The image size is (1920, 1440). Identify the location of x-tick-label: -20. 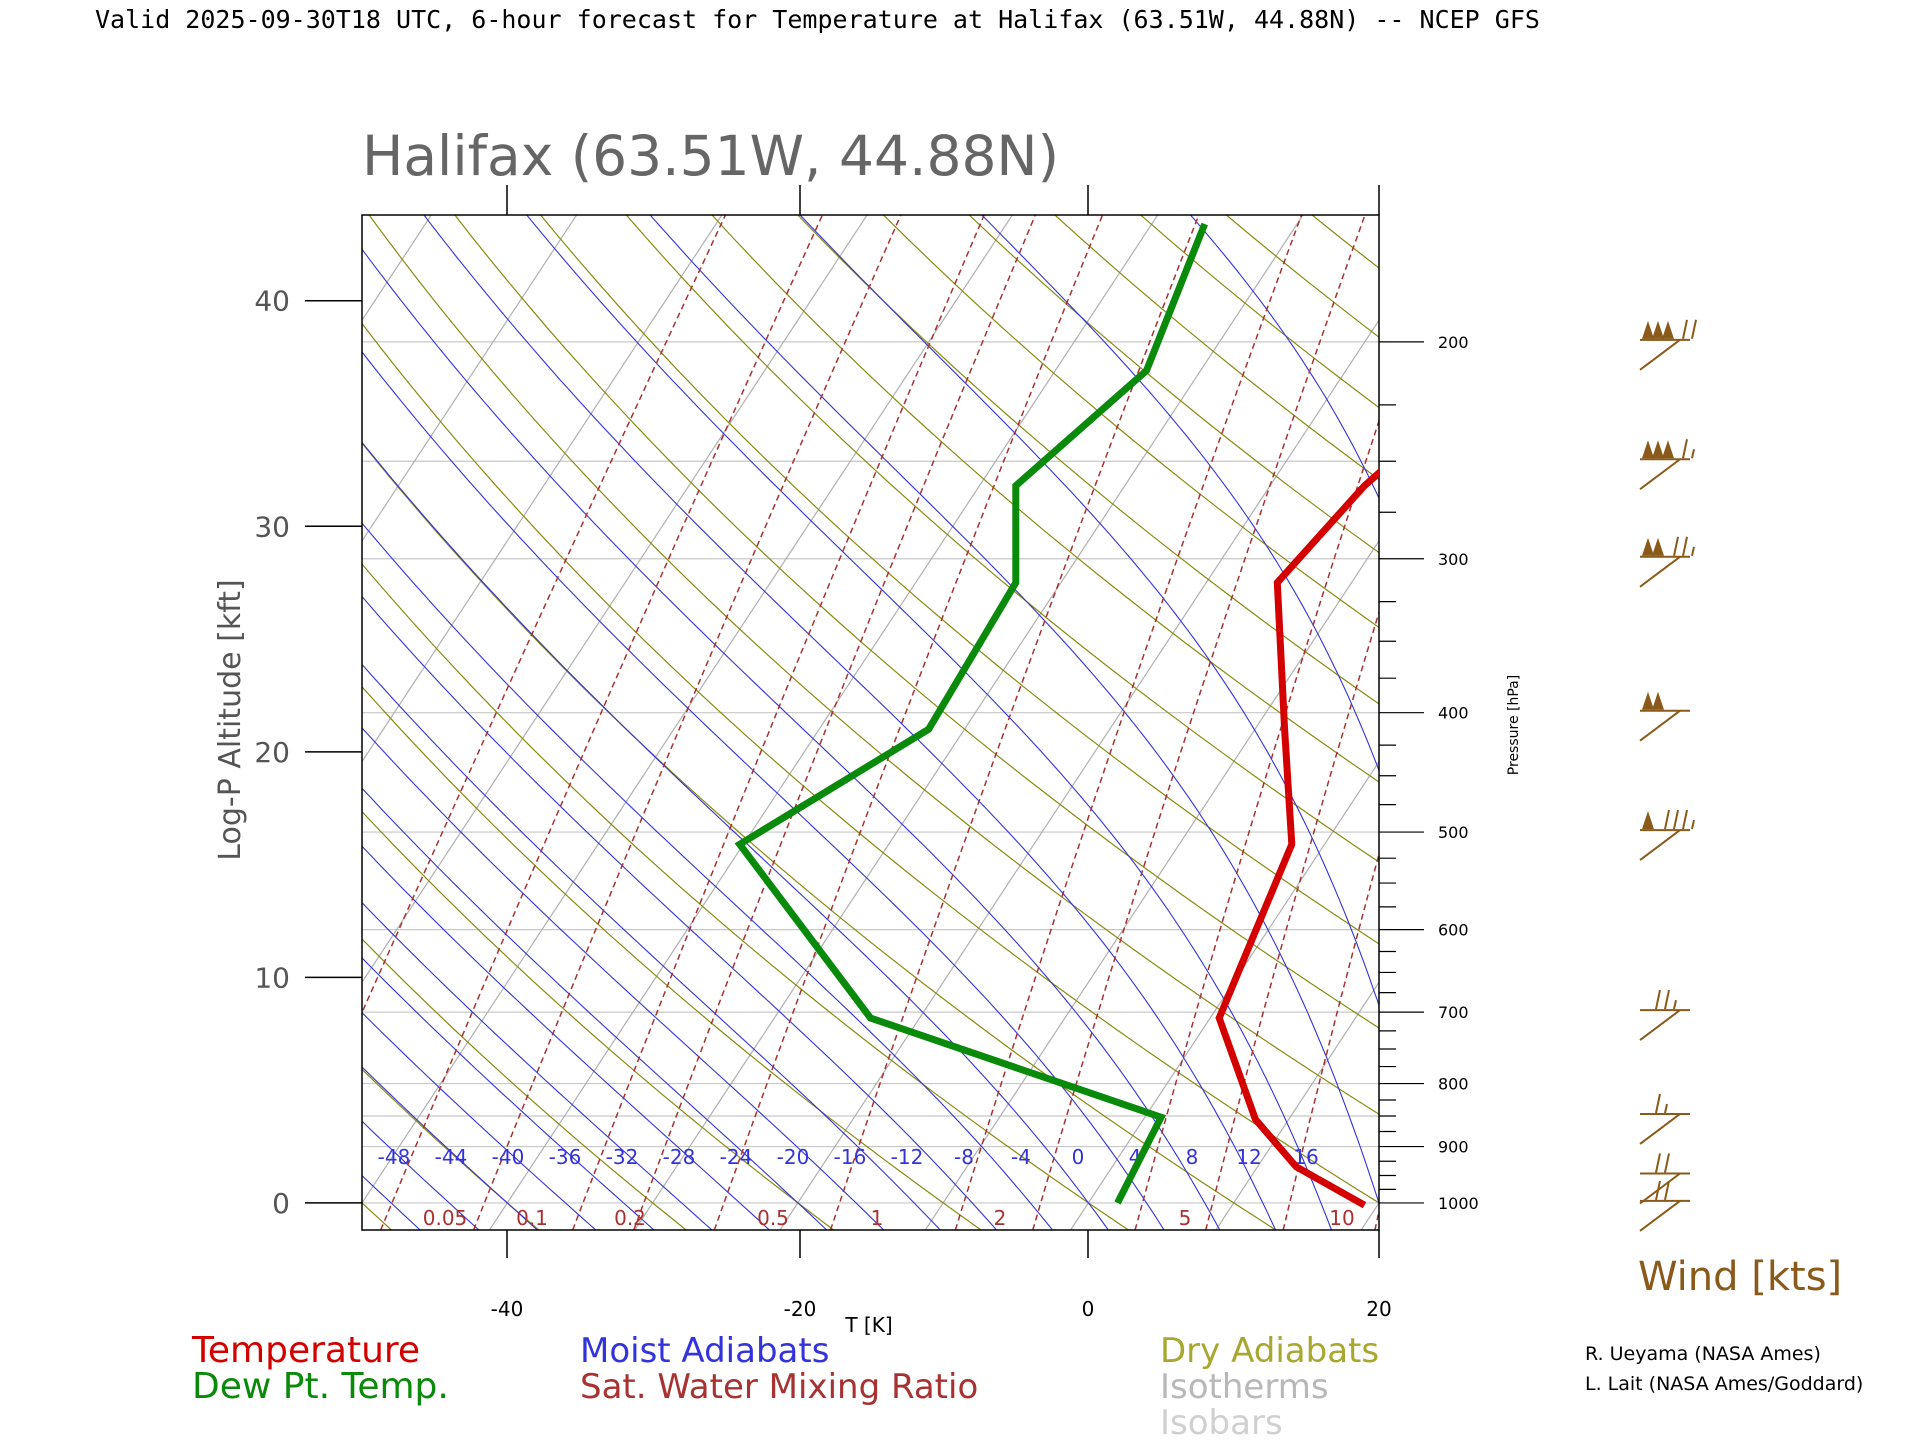
(800, 1309).